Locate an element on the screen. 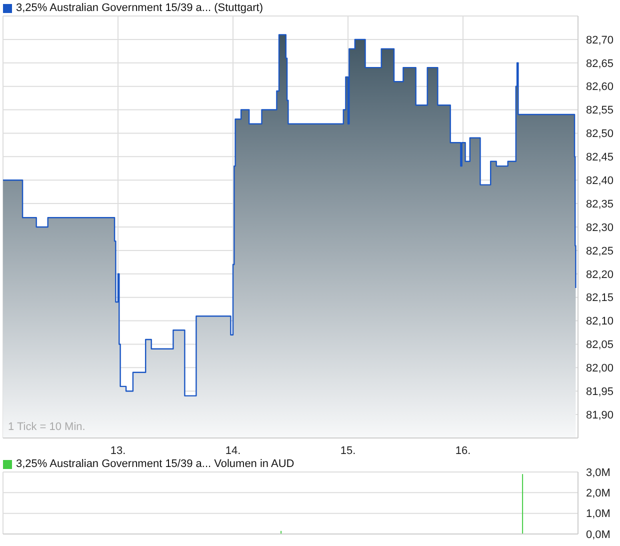 This screenshot has height=546, width=620. y-tick-label: 81,90 is located at coordinates (600, 415).